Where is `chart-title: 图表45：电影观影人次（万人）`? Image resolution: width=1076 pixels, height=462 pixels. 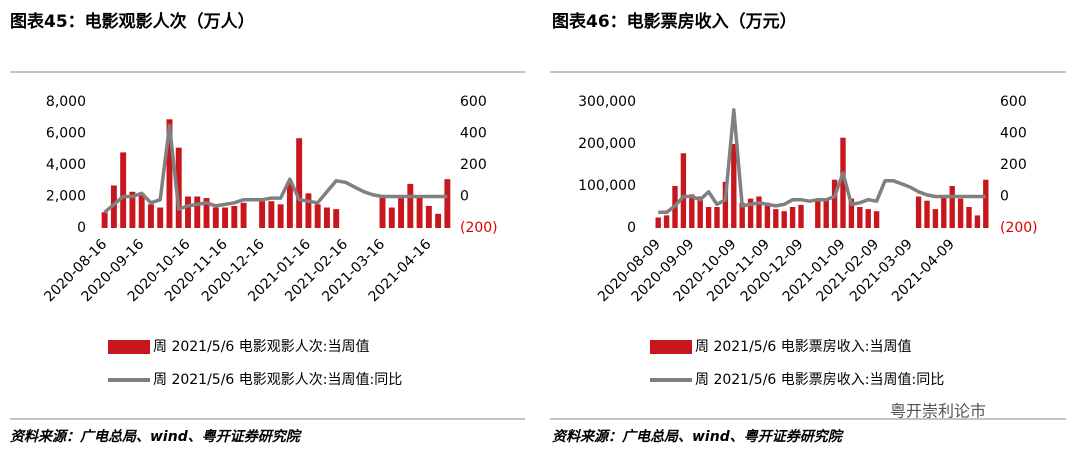 chart-title: 图表45：电影观影人次（万人） is located at coordinates (132, 21).